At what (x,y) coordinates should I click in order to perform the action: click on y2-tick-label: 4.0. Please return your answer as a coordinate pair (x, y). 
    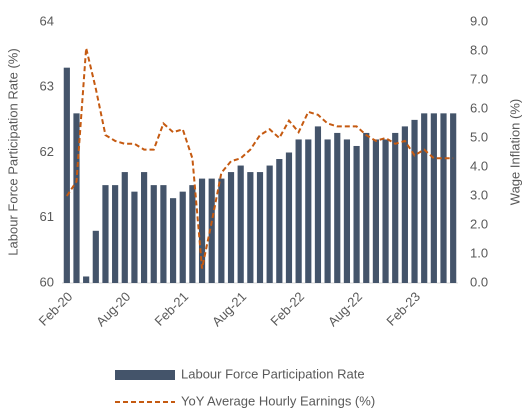
    Looking at the image, I should click on (479, 165).